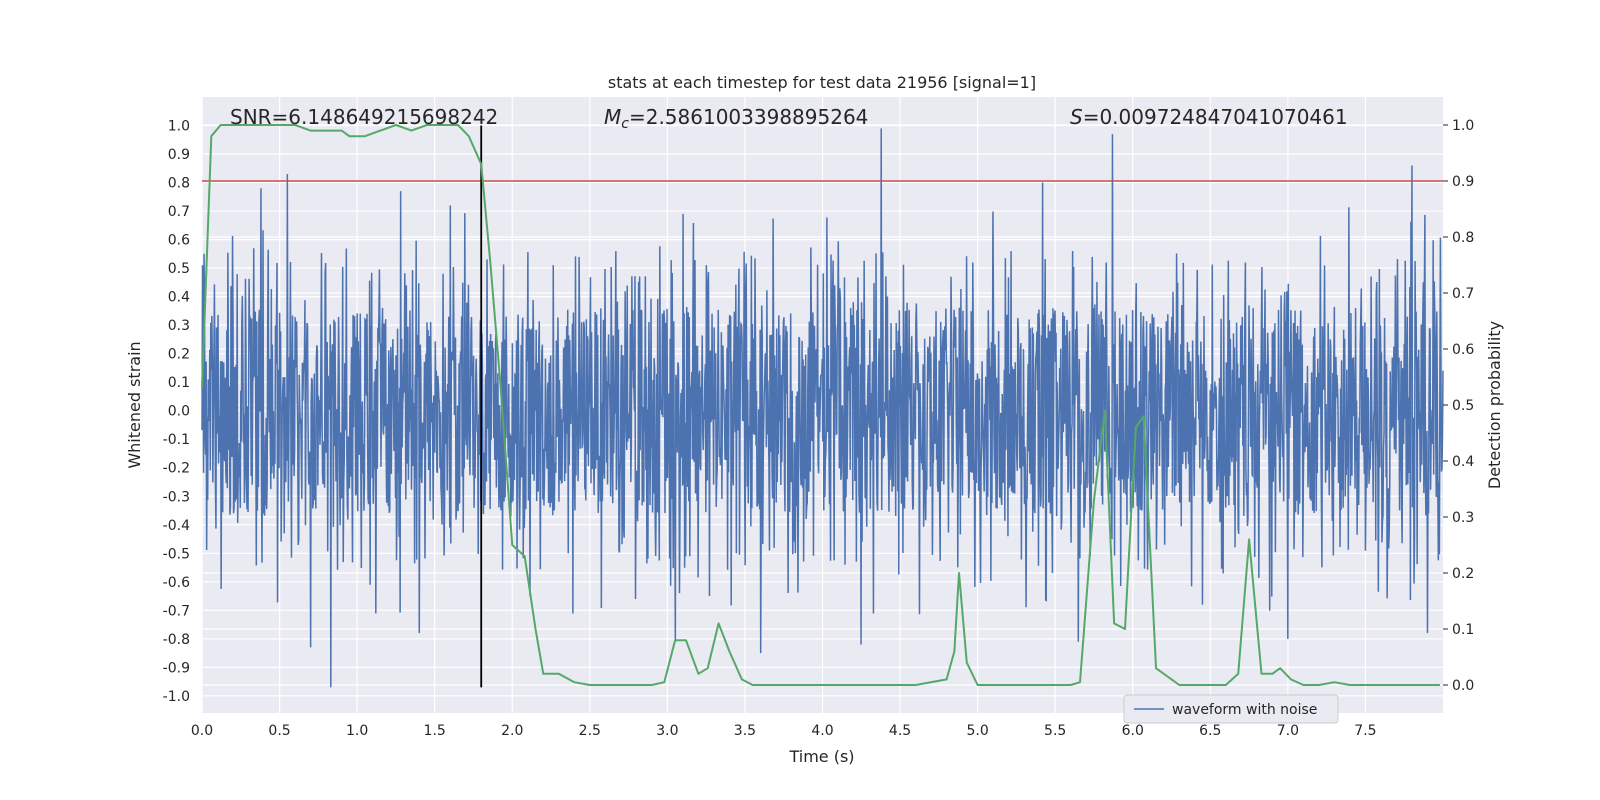  Describe the element at coordinates (134, 404) in the screenshot. I see `y-axis-label-left: Whitened strain` at that location.